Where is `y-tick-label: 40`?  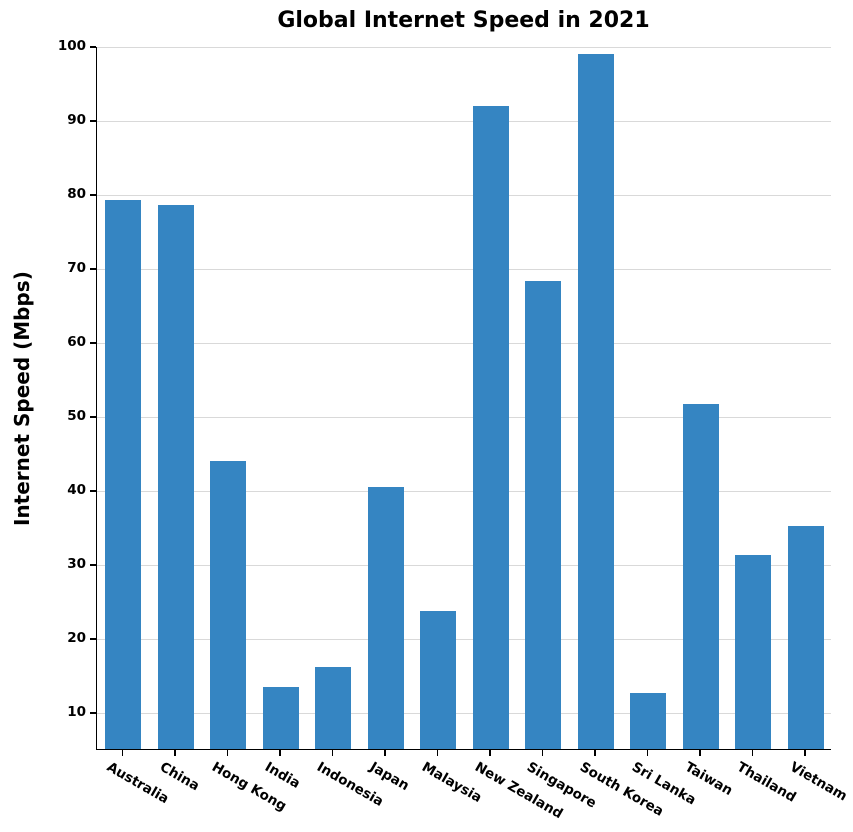
y-tick-label: 40 is located at coordinates (76, 490).